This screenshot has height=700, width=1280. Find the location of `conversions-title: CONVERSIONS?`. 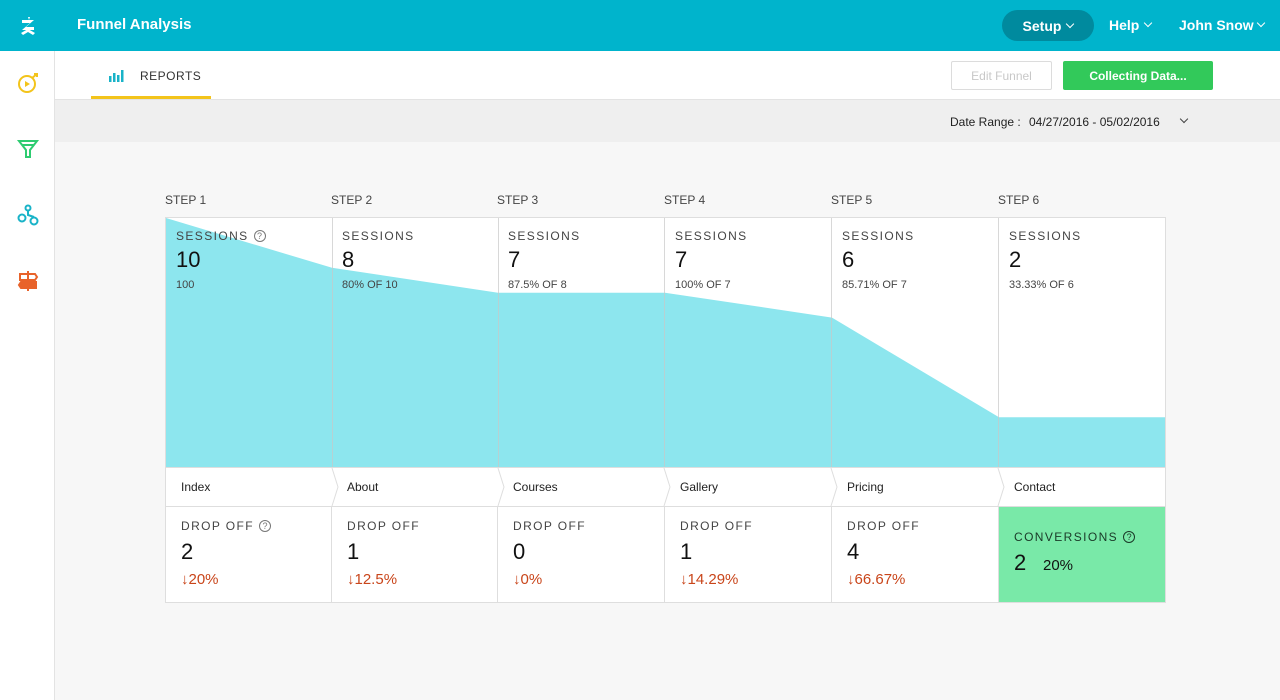

conversions-title: CONVERSIONS? is located at coordinates (1075, 537).